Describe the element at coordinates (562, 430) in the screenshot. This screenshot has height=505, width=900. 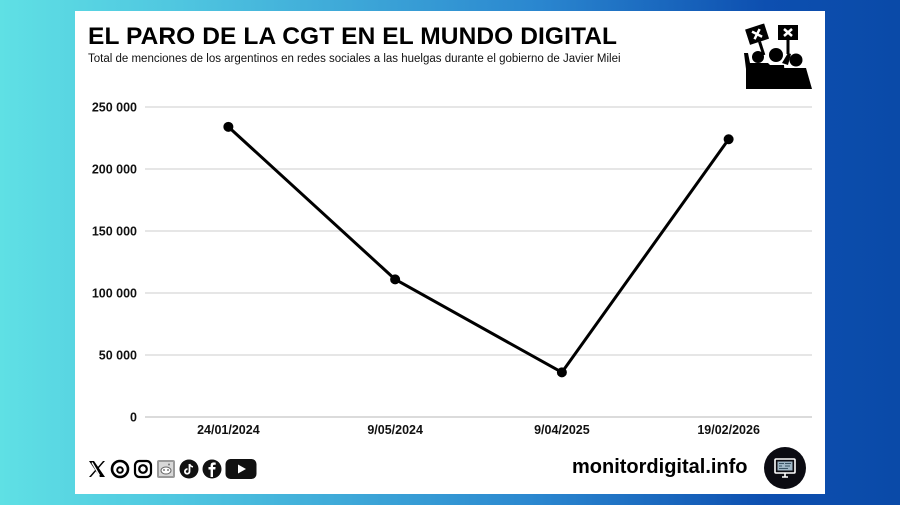
I see `x-tick-label: 9/04/2025` at that location.